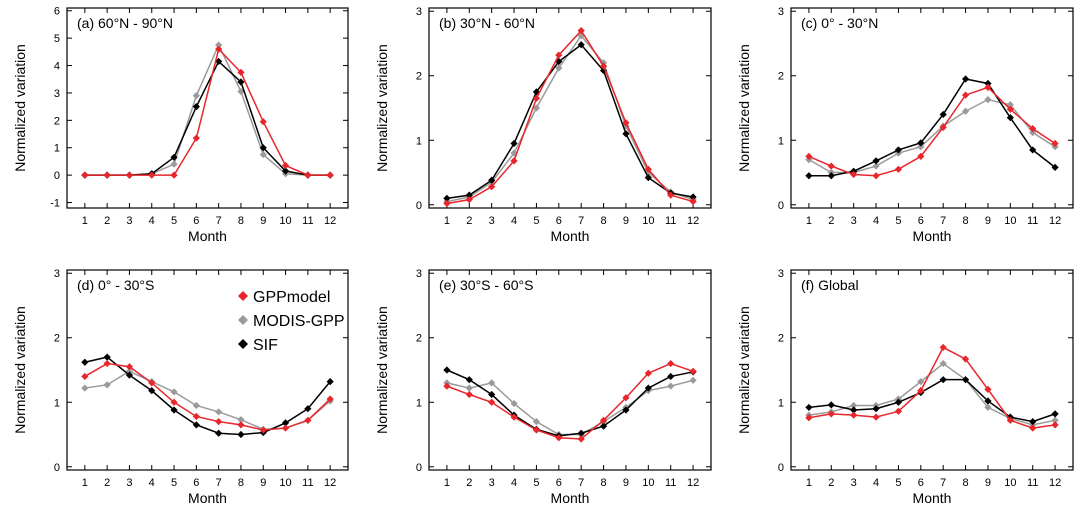  Describe the element at coordinates (243, 320) in the screenshot. I see `legend-marker` at that location.